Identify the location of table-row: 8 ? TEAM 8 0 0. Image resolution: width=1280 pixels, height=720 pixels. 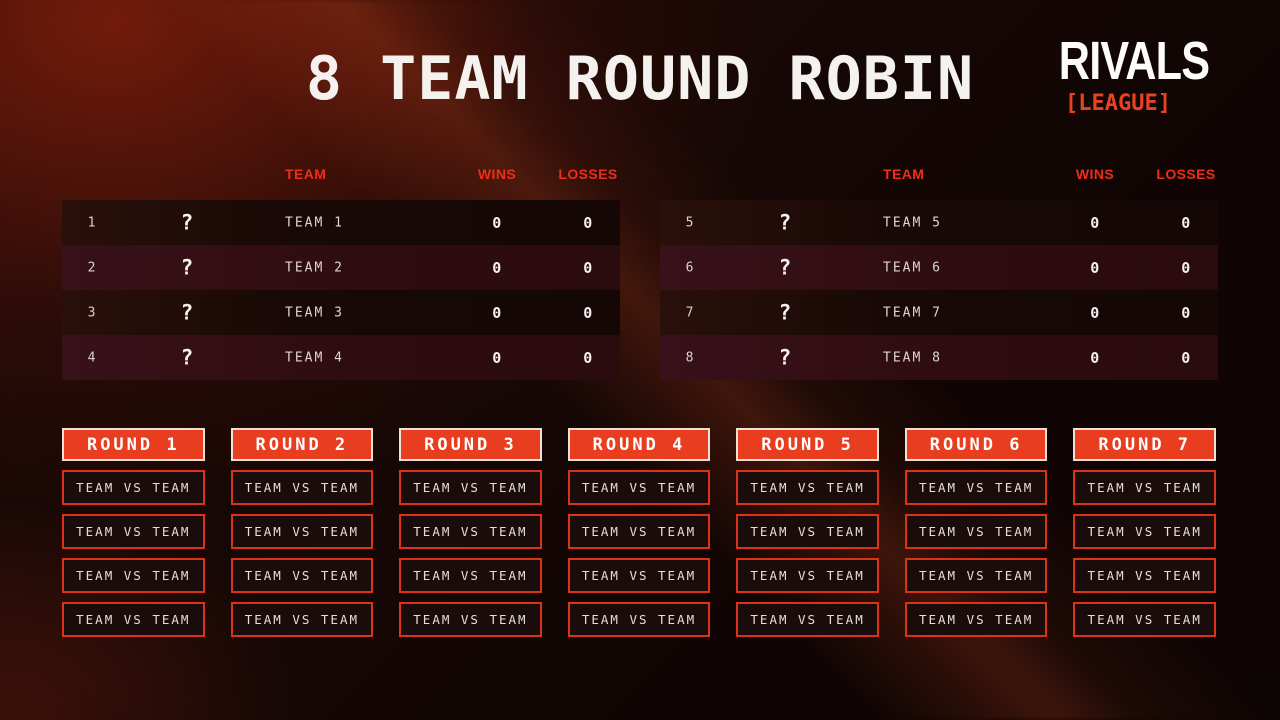
(939, 357).